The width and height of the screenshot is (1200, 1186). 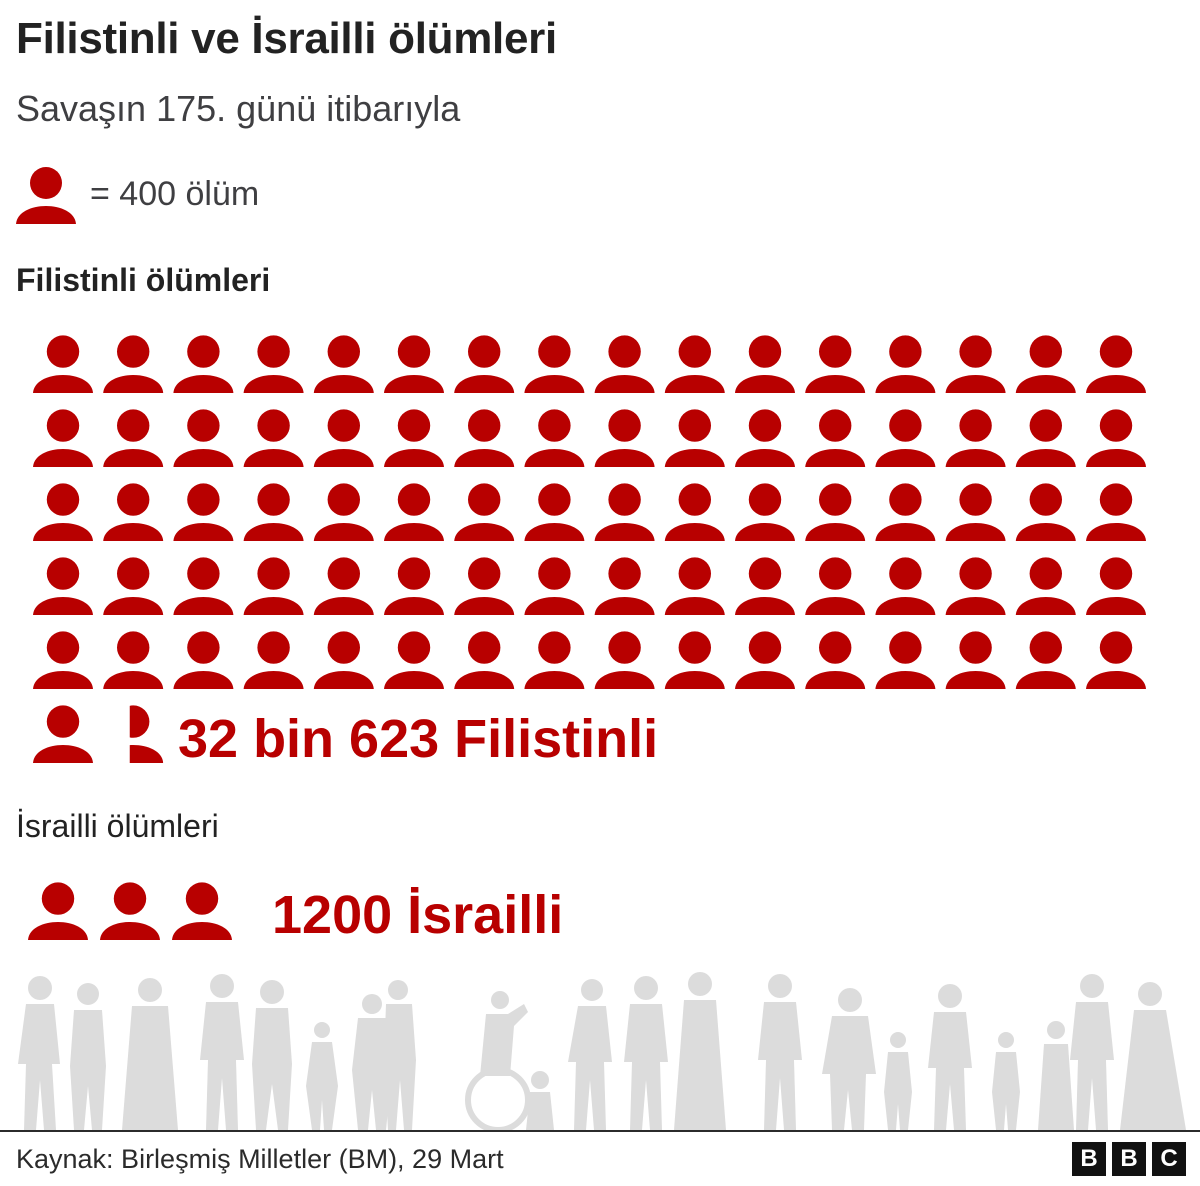 What do you see at coordinates (600, 1131) in the screenshot?
I see `footer-divider` at bounding box center [600, 1131].